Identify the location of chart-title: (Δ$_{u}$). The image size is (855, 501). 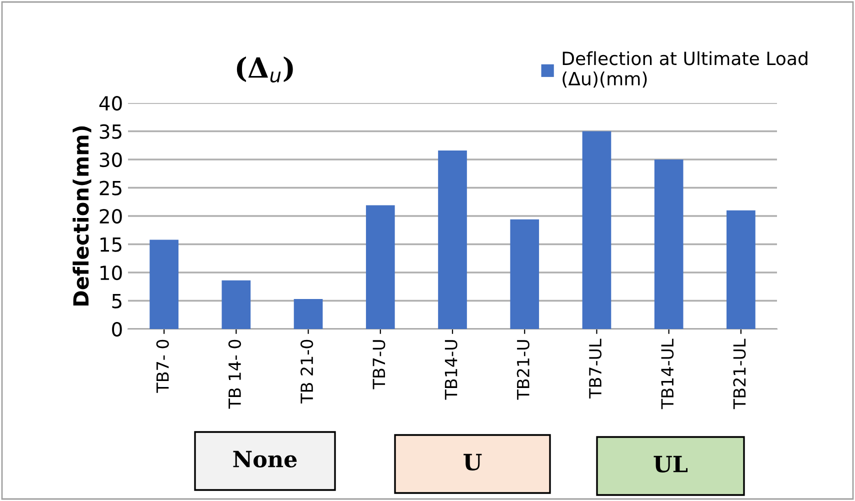
(264, 69).